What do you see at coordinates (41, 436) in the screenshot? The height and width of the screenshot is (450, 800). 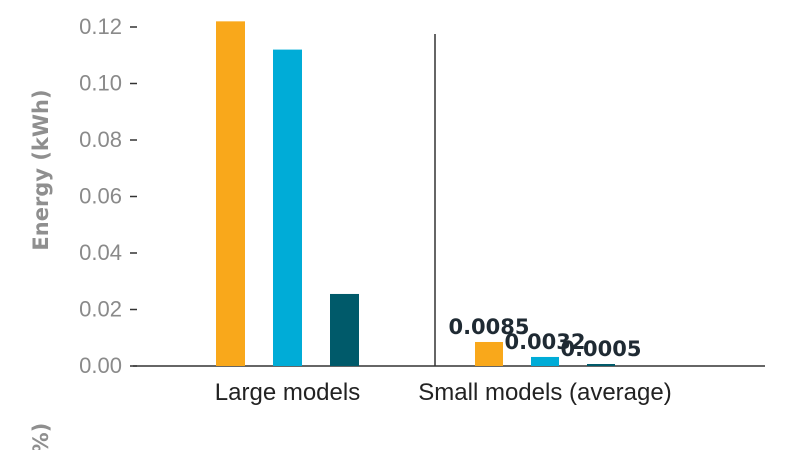 I see `cutoff-text: %)` at bounding box center [41, 436].